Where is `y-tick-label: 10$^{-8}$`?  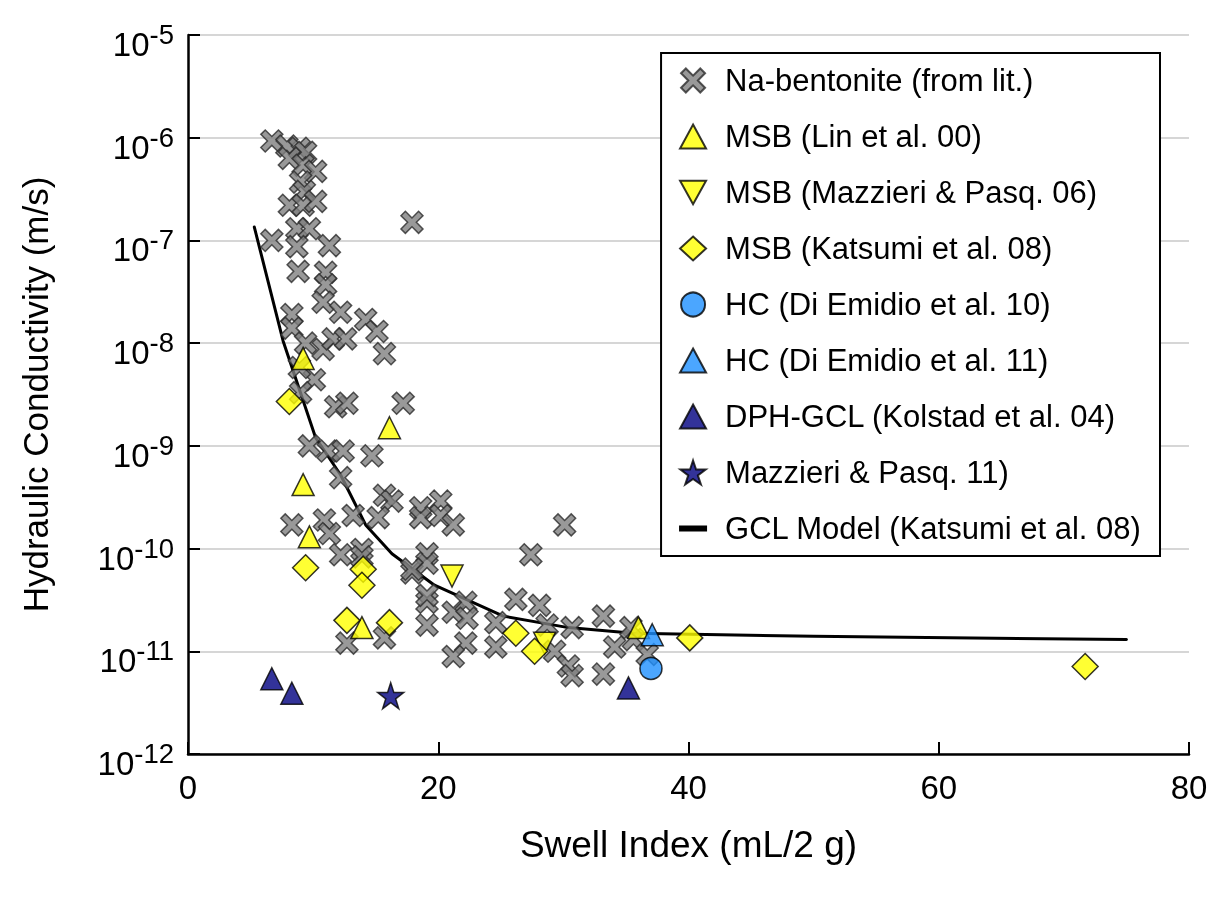 y-tick-label: 10$^{-8}$ is located at coordinates (143, 349).